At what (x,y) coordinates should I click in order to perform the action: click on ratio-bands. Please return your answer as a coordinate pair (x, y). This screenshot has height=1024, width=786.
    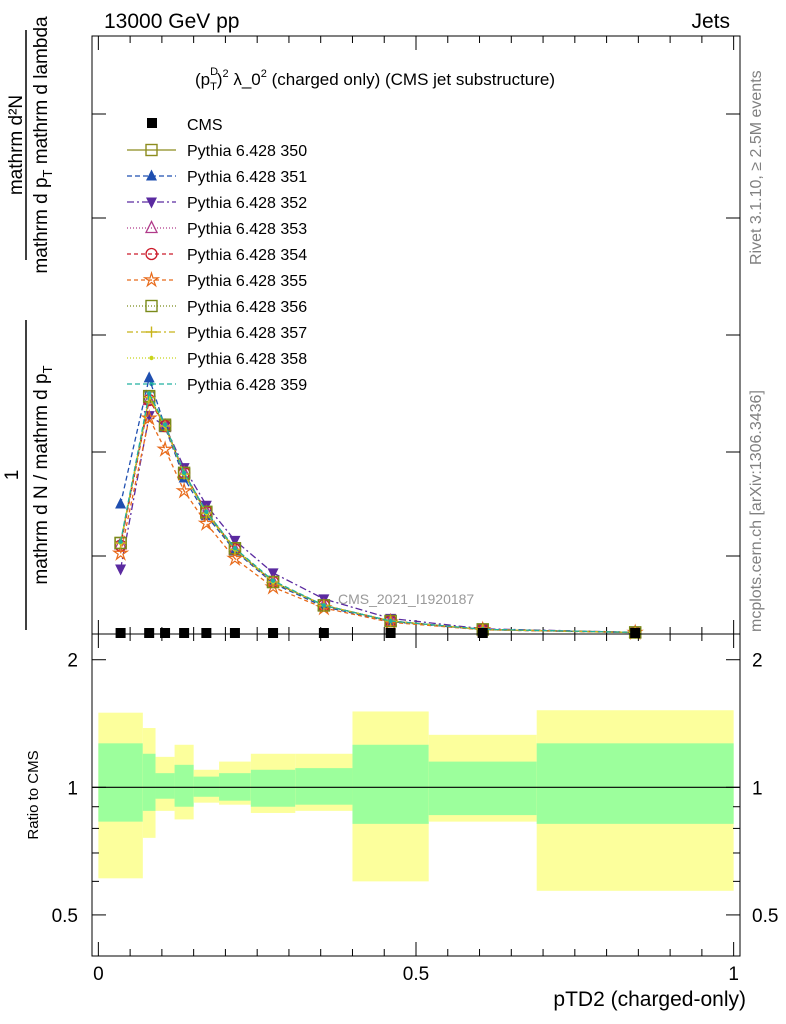
    Looking at the image, I should click on (416, 800).